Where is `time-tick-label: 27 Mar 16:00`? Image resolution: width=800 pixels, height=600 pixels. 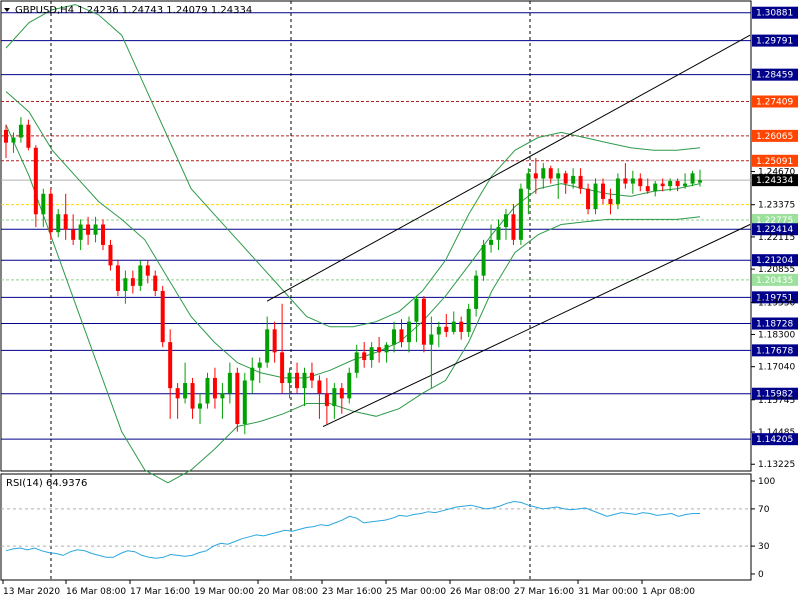 time-tick-label: 27 Mar 16:00 is located at coordinates (544, 592).